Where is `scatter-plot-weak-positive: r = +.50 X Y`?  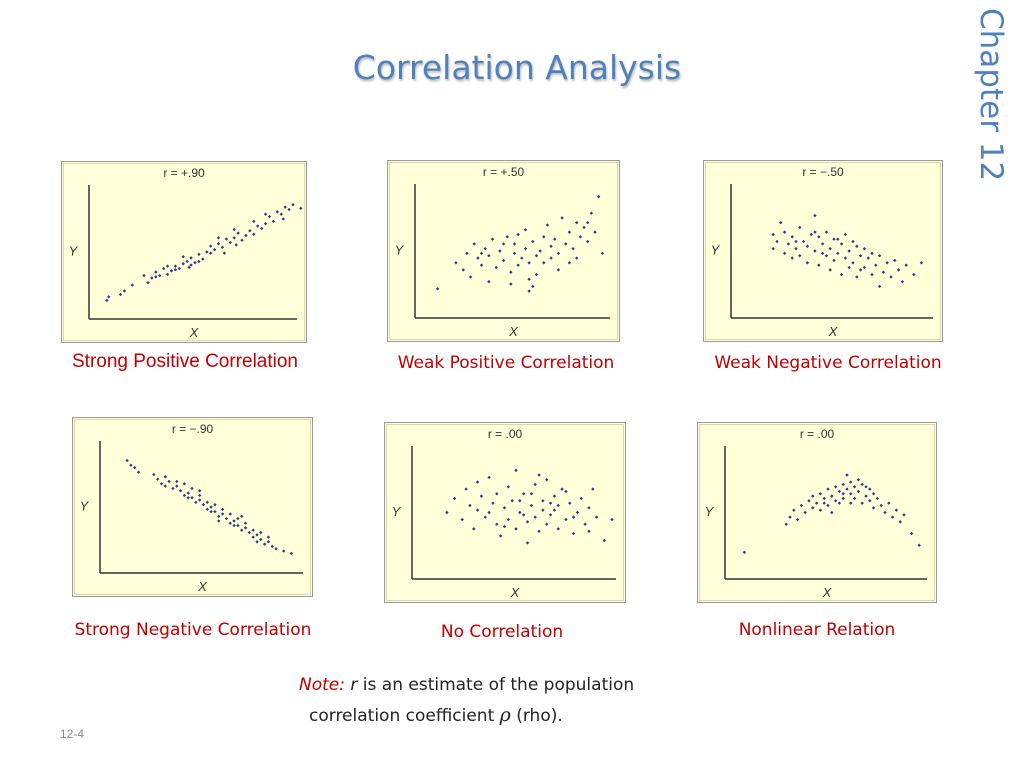
scatter-plot-weak-positive: r = +.50 X Y is located at coordinates (503, 251).